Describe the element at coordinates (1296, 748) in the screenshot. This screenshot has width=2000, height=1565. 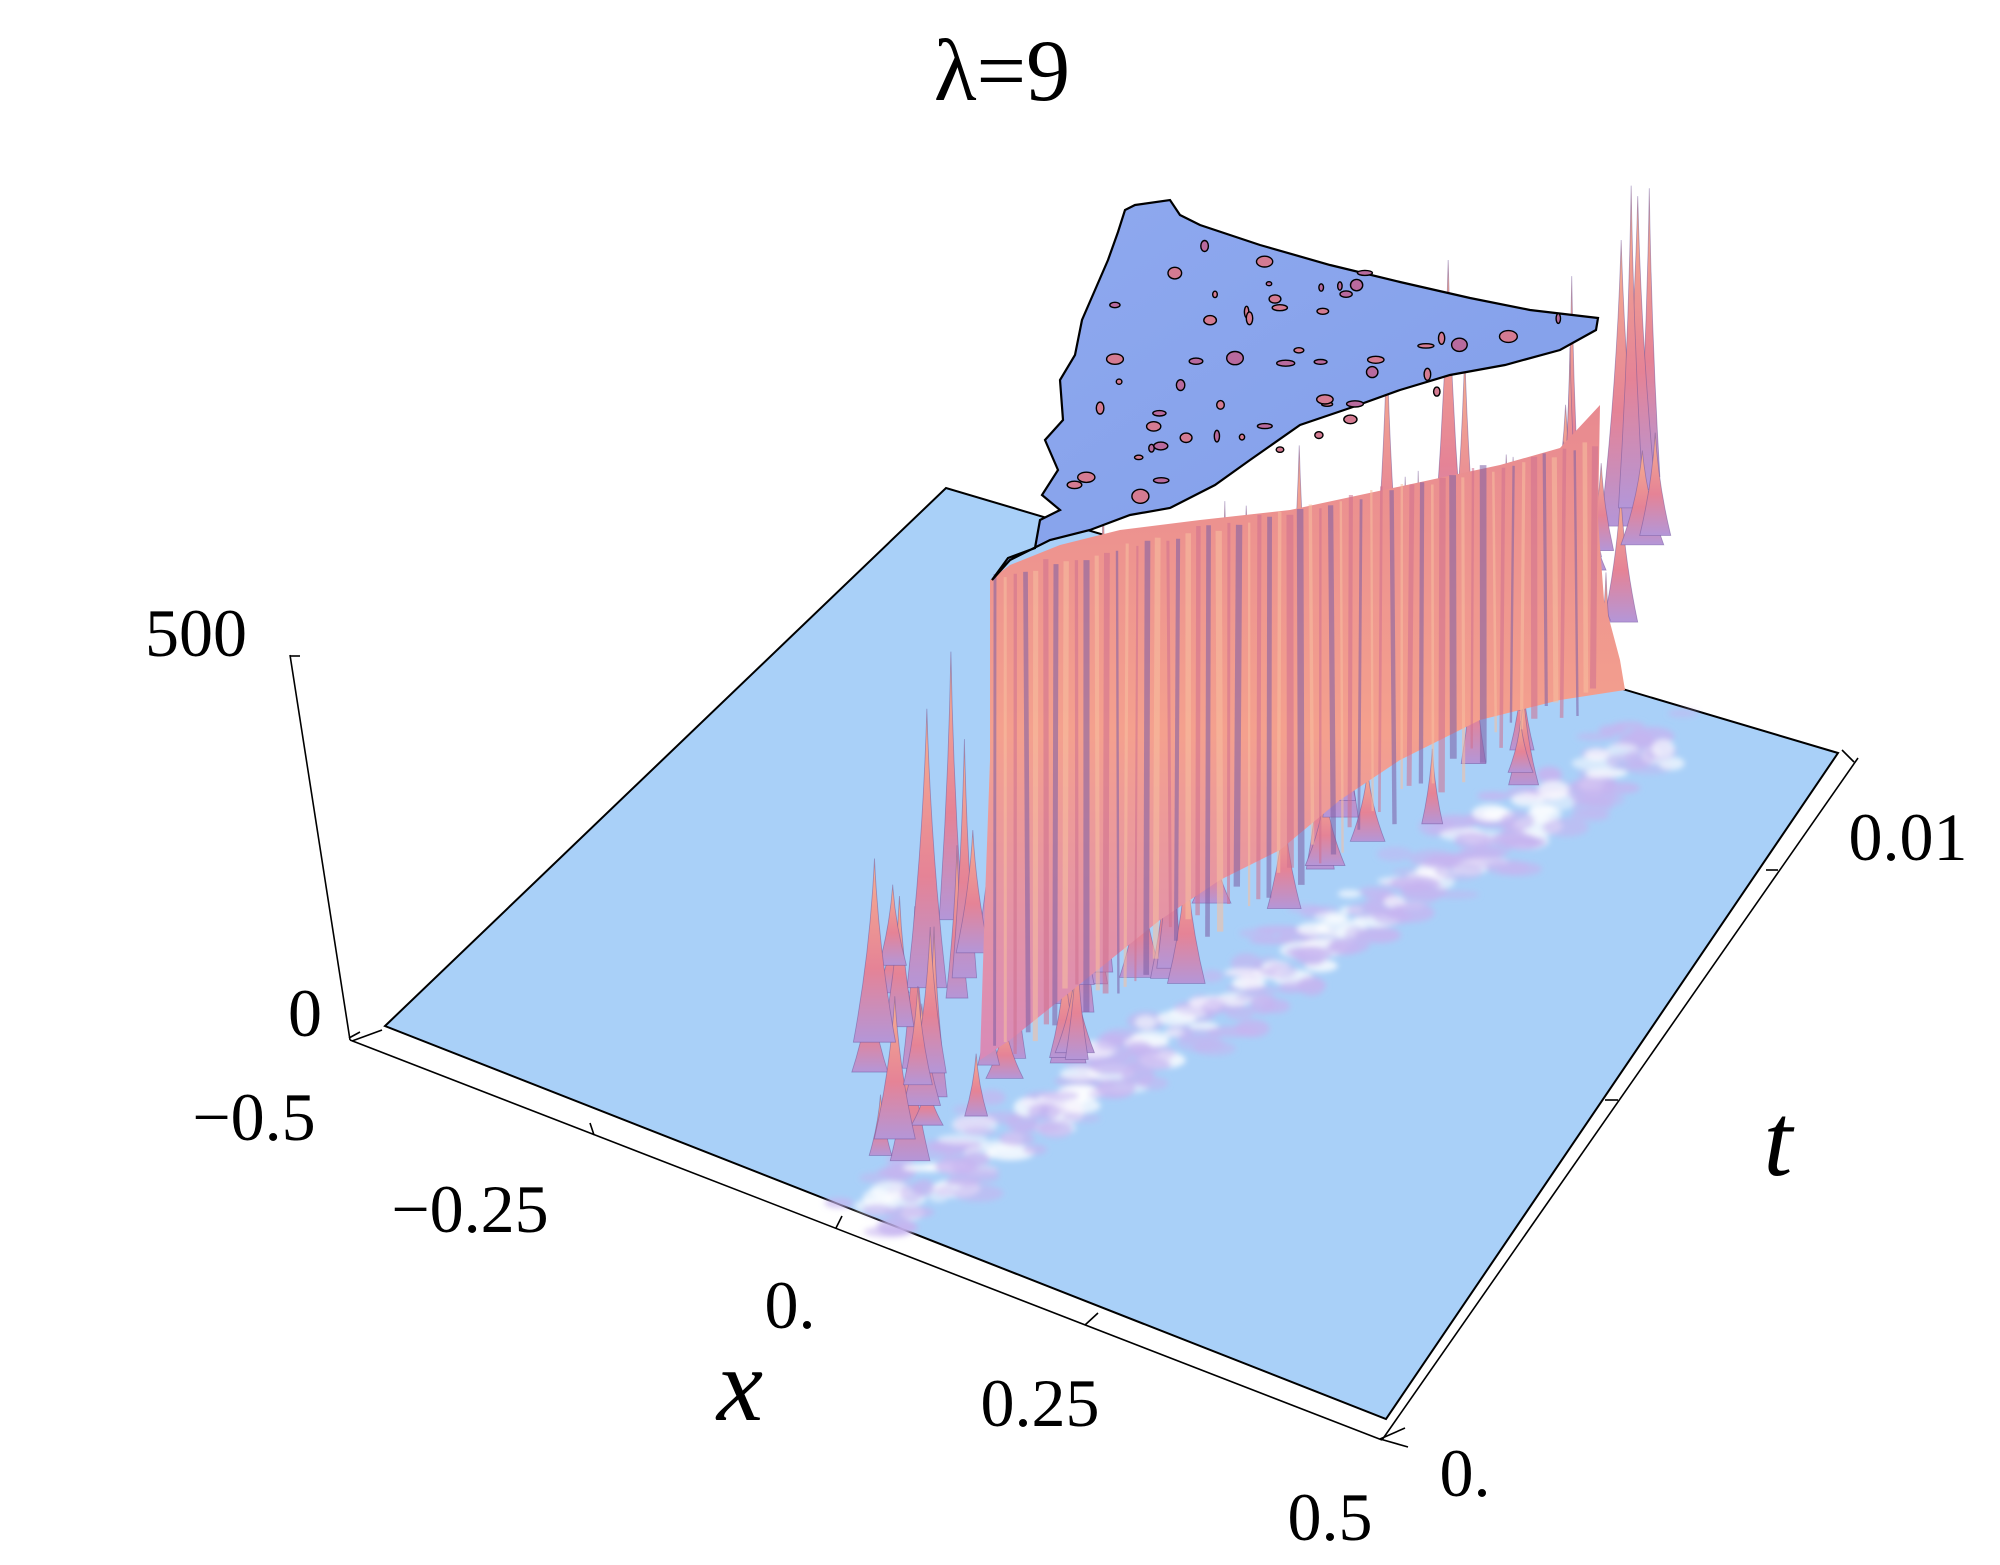
I see `surface-wall-ridges` at that location.